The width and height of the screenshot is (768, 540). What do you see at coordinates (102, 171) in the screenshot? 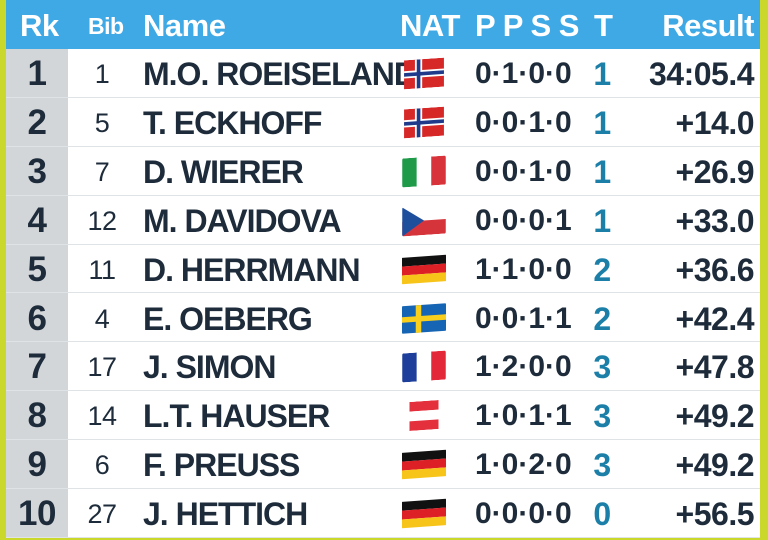
I see `bib-cell: 7` at bounding box center [102, 171].